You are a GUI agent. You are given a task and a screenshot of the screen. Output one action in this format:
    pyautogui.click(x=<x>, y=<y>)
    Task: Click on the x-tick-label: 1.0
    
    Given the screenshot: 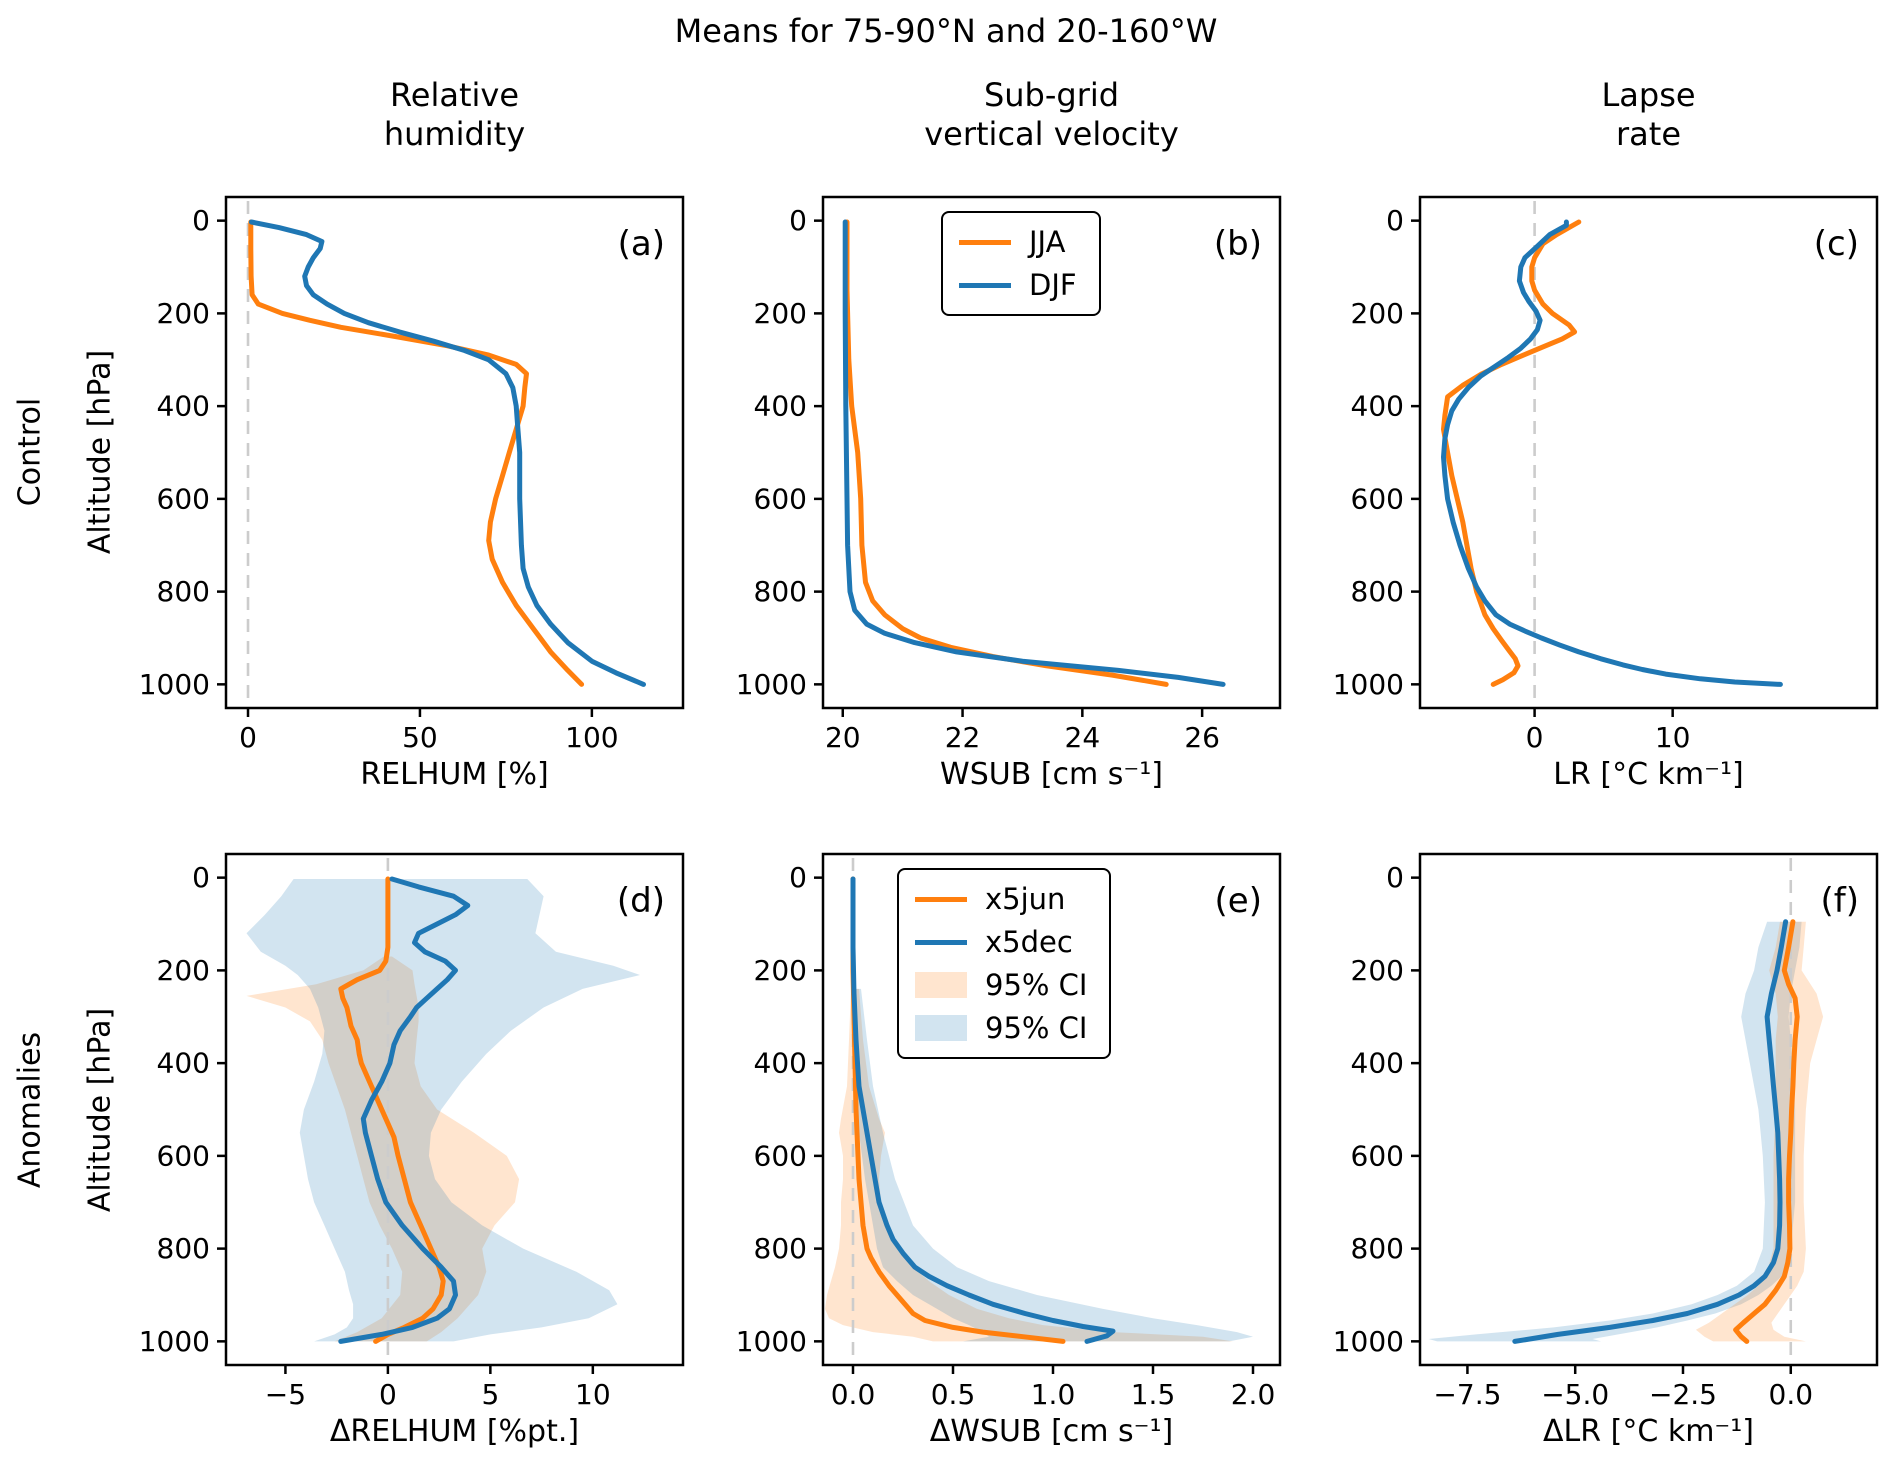 What is the action you would take?
    pyautogui.click(x=1053, y=1394)
    